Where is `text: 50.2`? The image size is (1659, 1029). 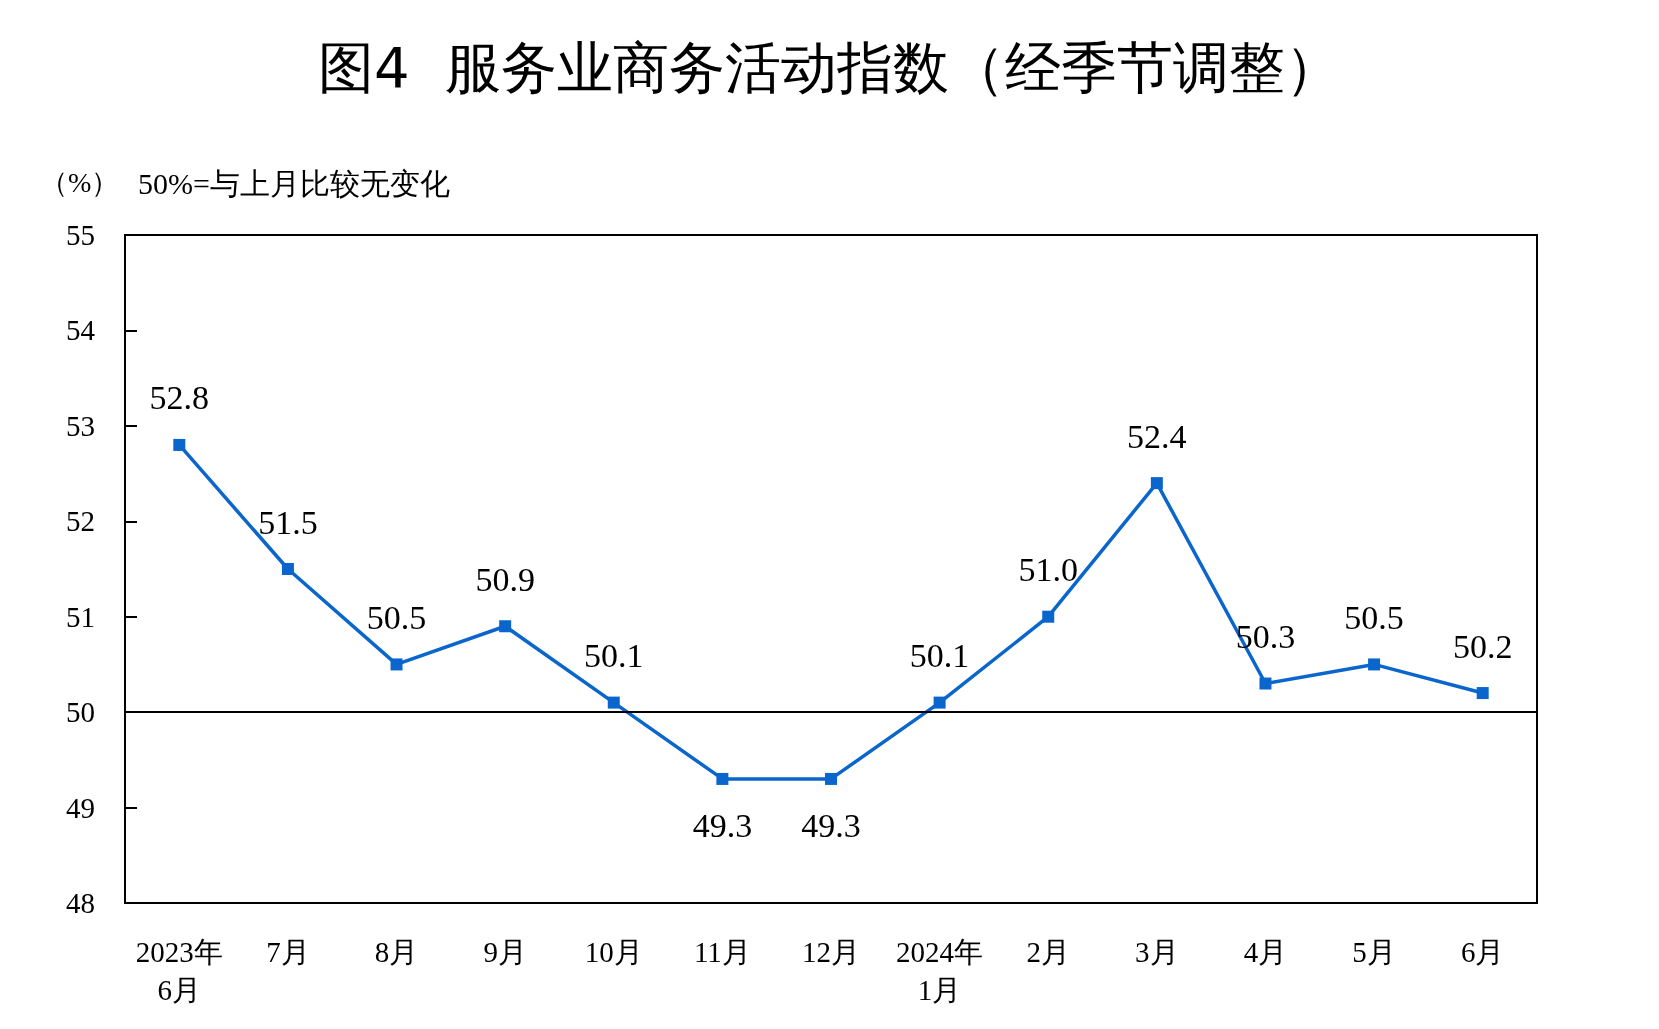 text: 50.2 is located at coordinates (1482, 646).